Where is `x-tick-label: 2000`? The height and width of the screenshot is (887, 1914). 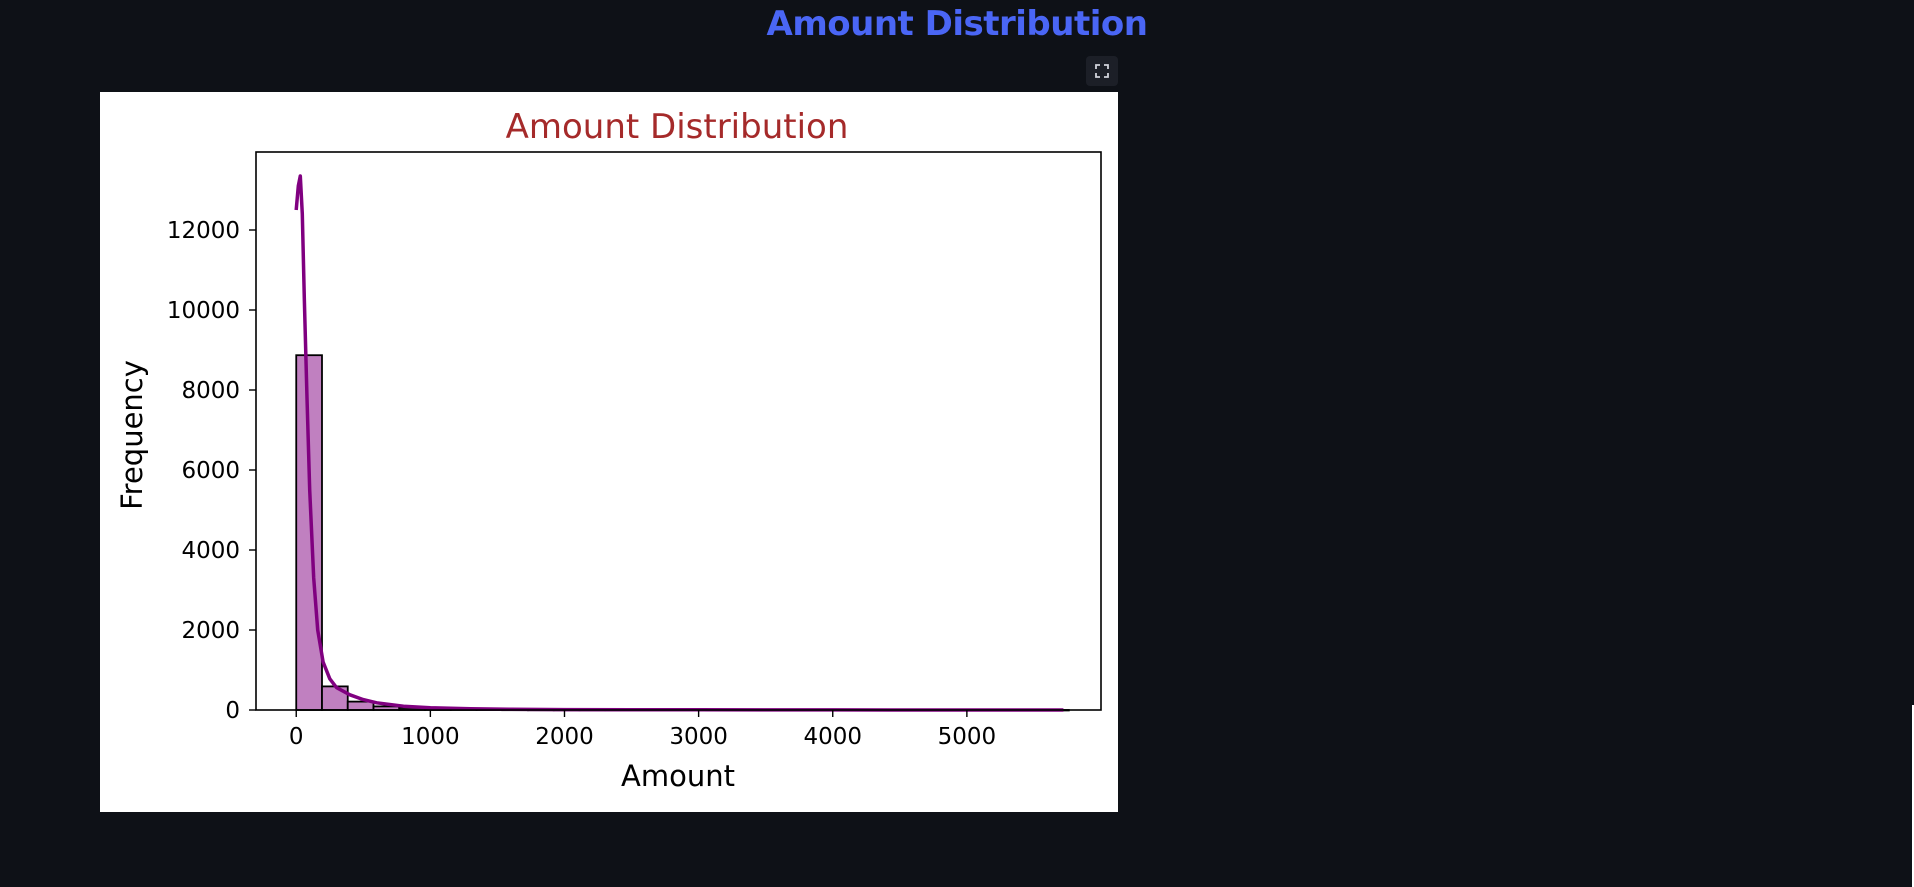
x-tick-label: 2000 is located at coordinates (564, 737).